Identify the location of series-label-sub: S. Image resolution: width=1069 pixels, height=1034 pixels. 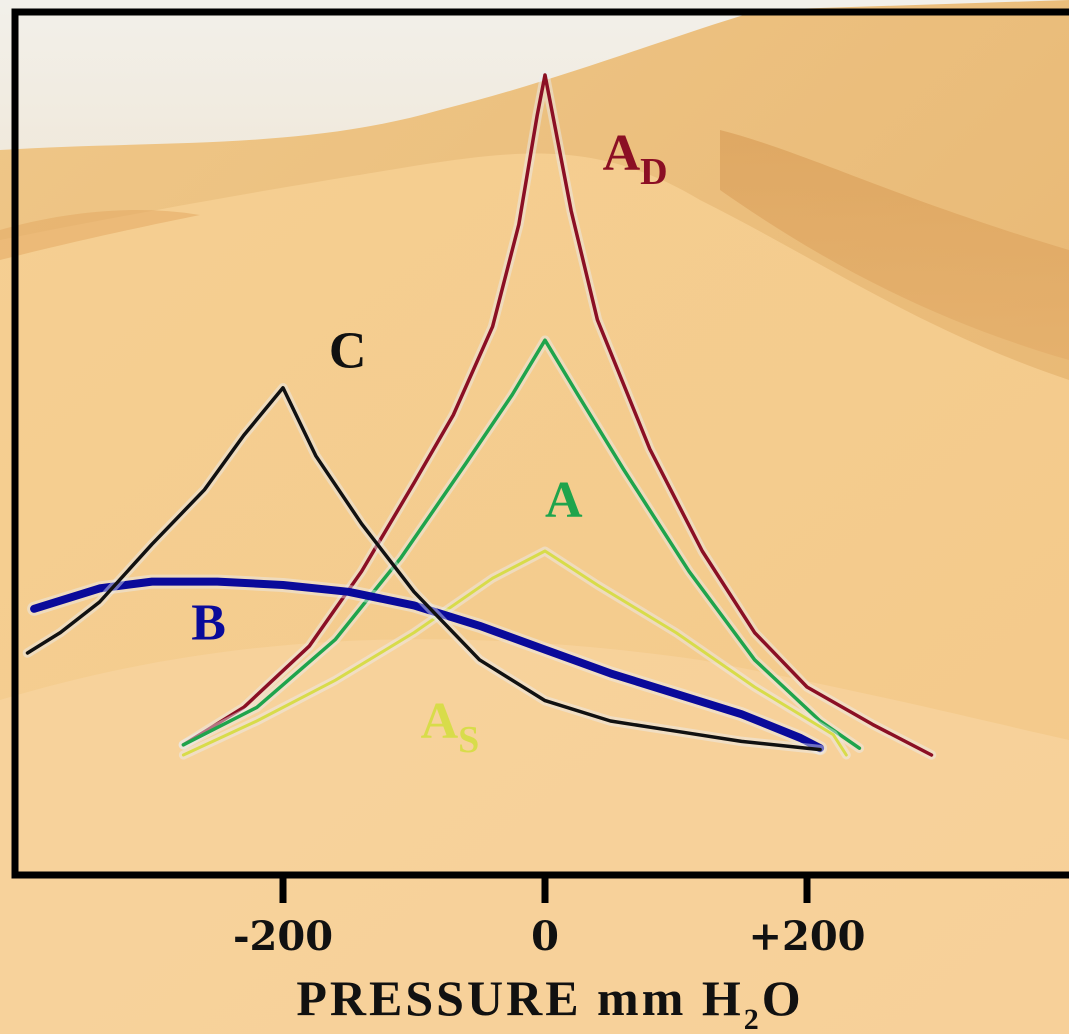
(468, 740).